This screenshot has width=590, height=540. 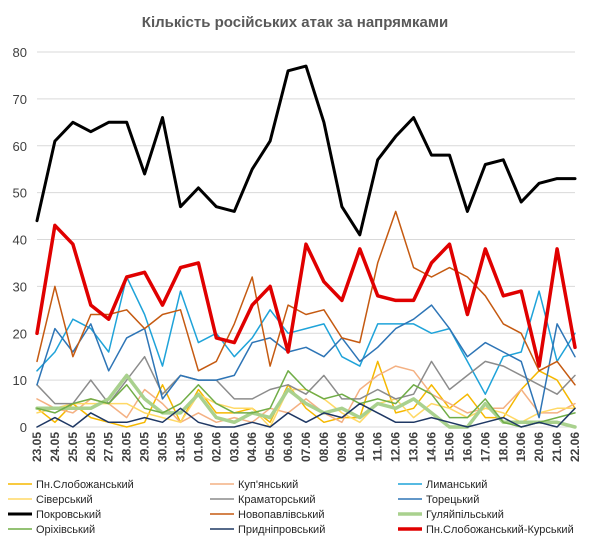 I want to click on x-tick-label: 24.05, so click(x=55, y=447).